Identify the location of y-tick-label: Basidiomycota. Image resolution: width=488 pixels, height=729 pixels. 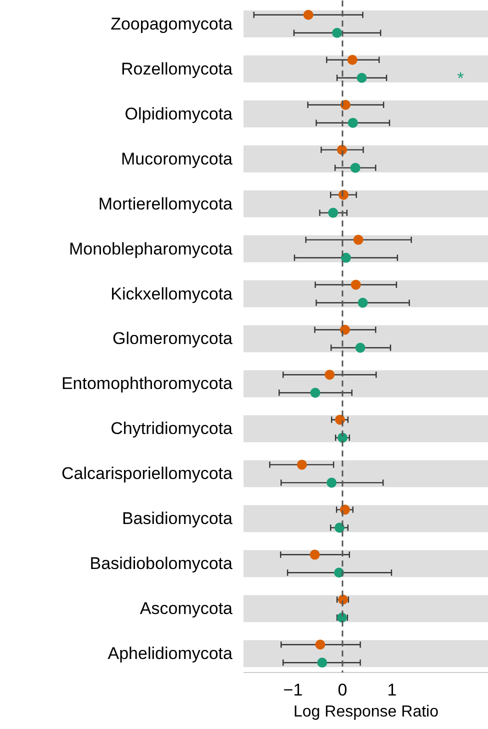
(178, 518).